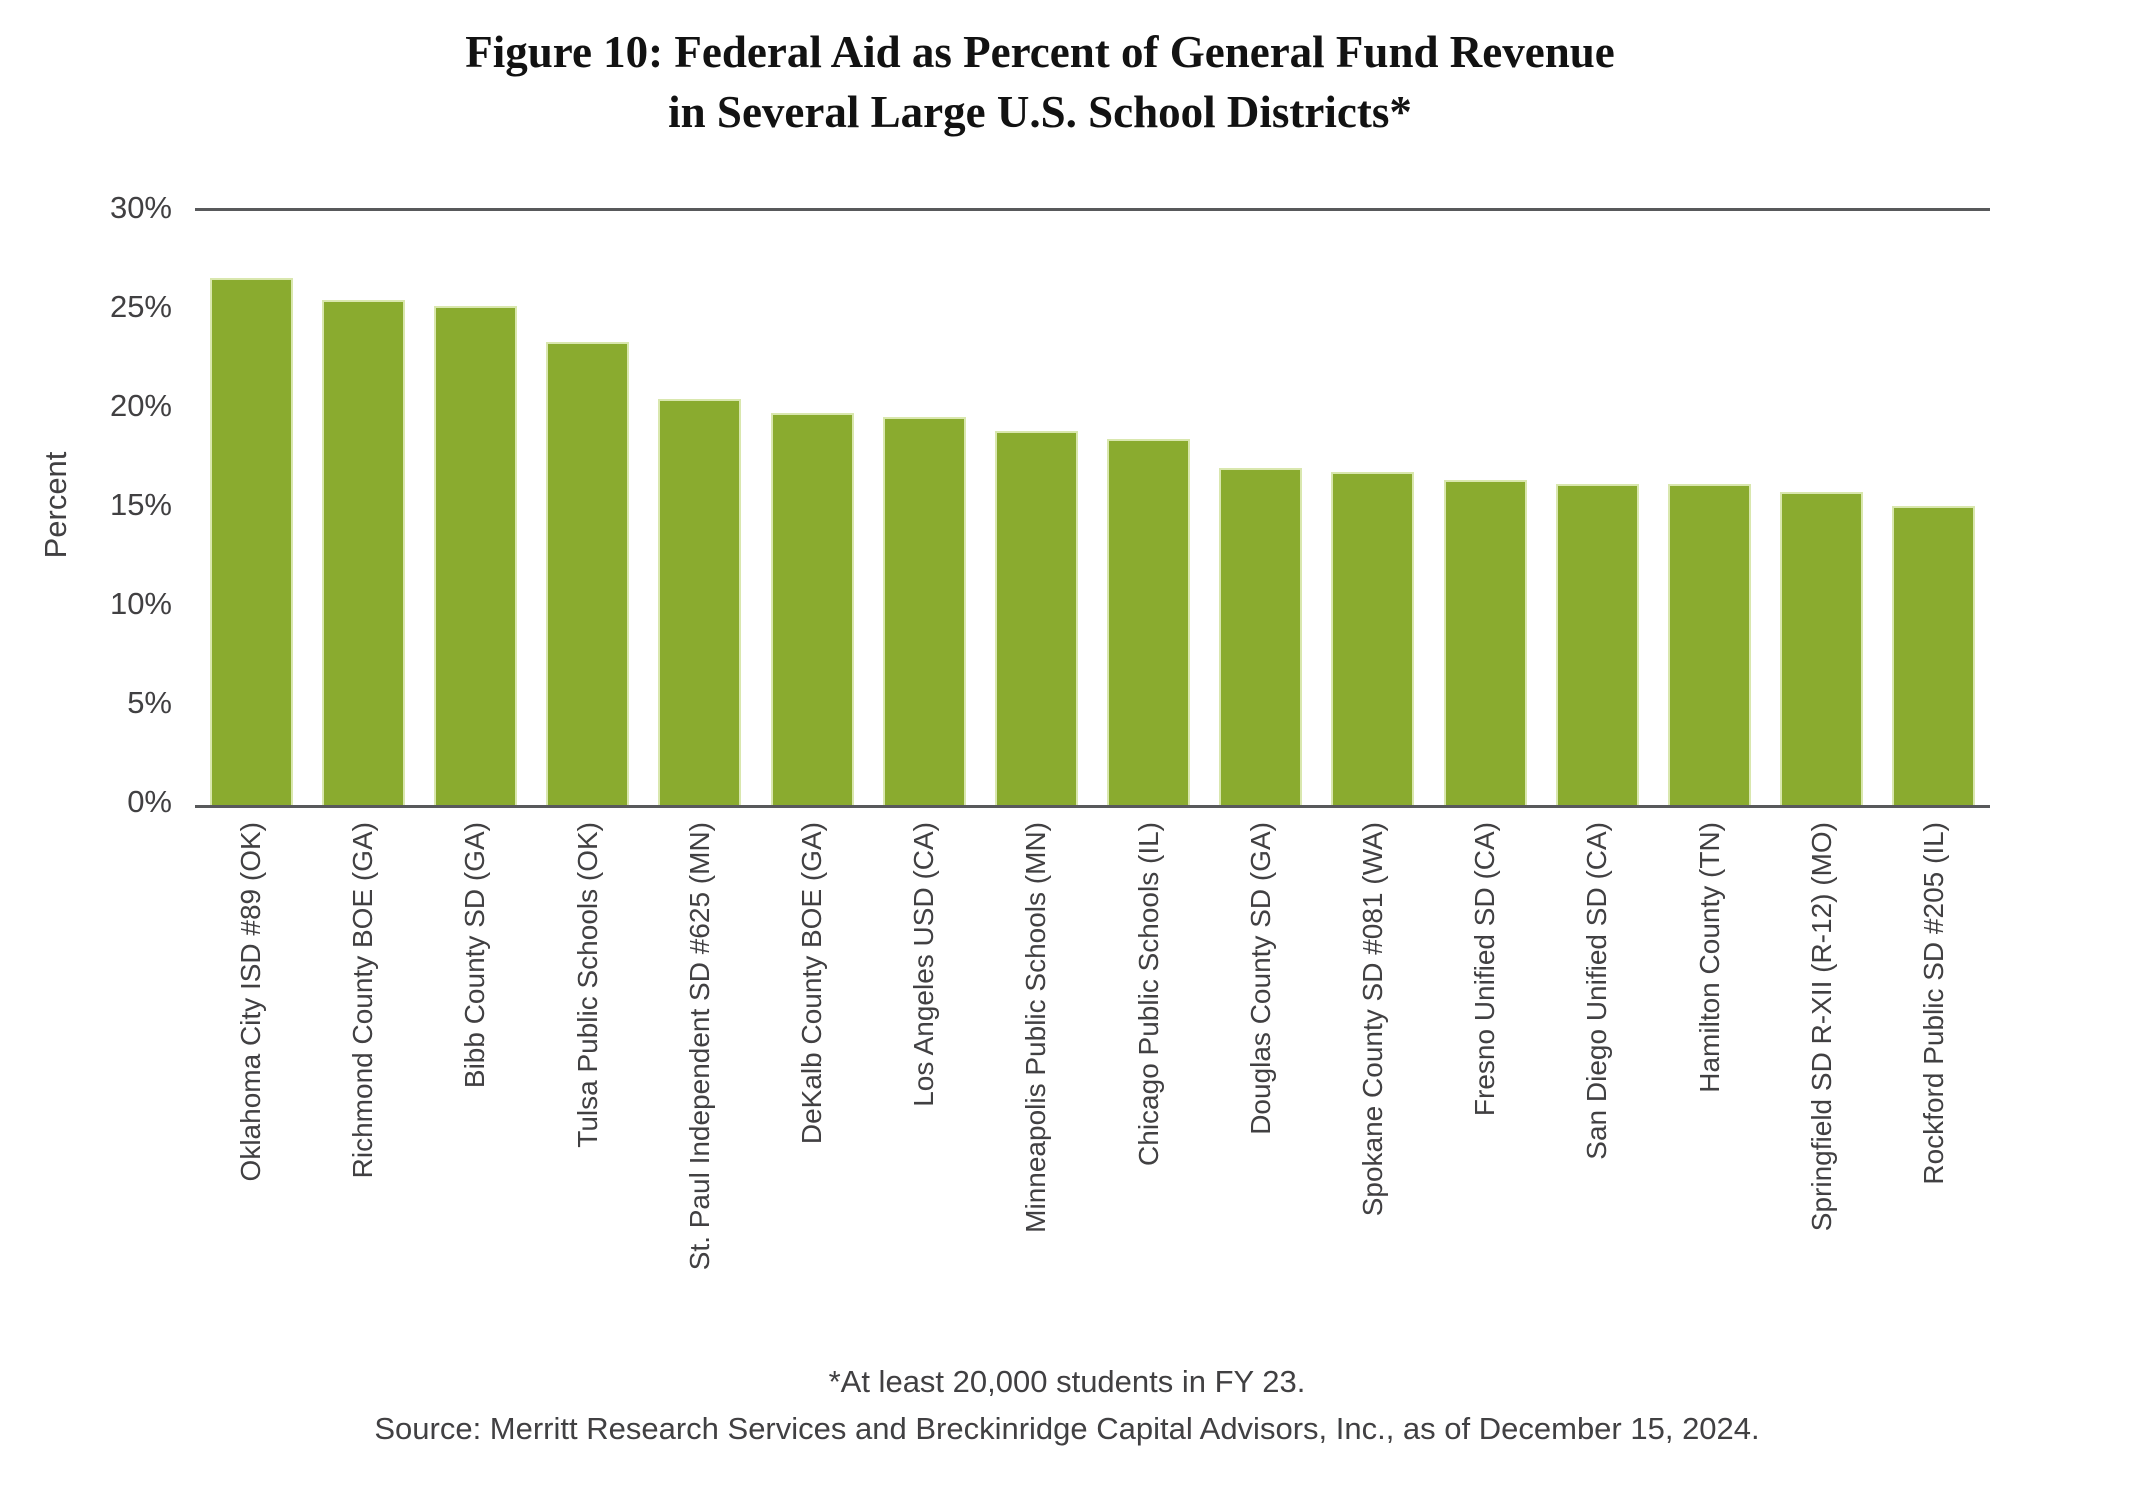 Image resolution: width=2134 pixels, height=1500 pixels. I want to click on x-label-cell: Oklahoma City ISD #89 (OK), so click(251, 1072).